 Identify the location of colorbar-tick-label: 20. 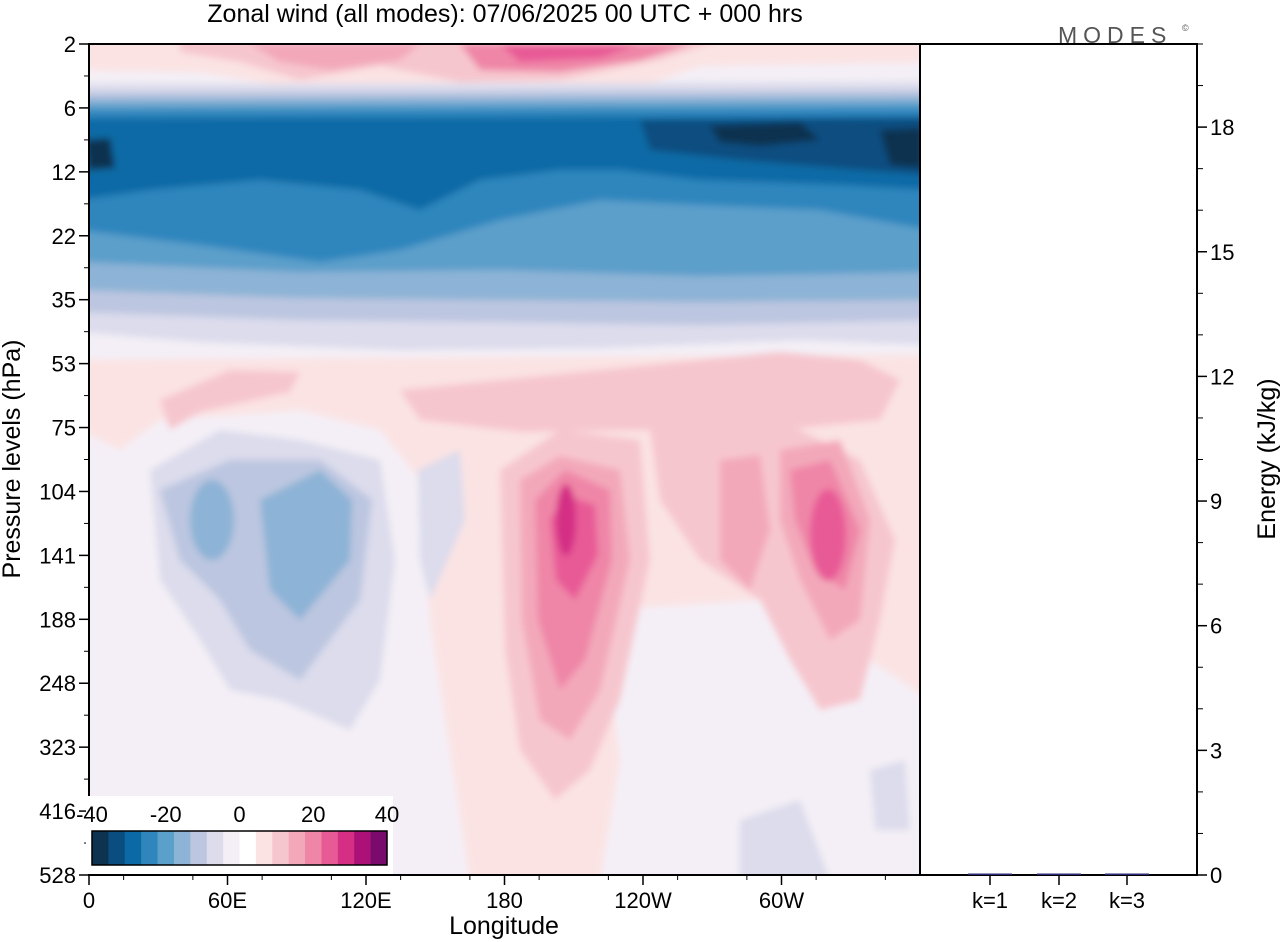
(313, 814).